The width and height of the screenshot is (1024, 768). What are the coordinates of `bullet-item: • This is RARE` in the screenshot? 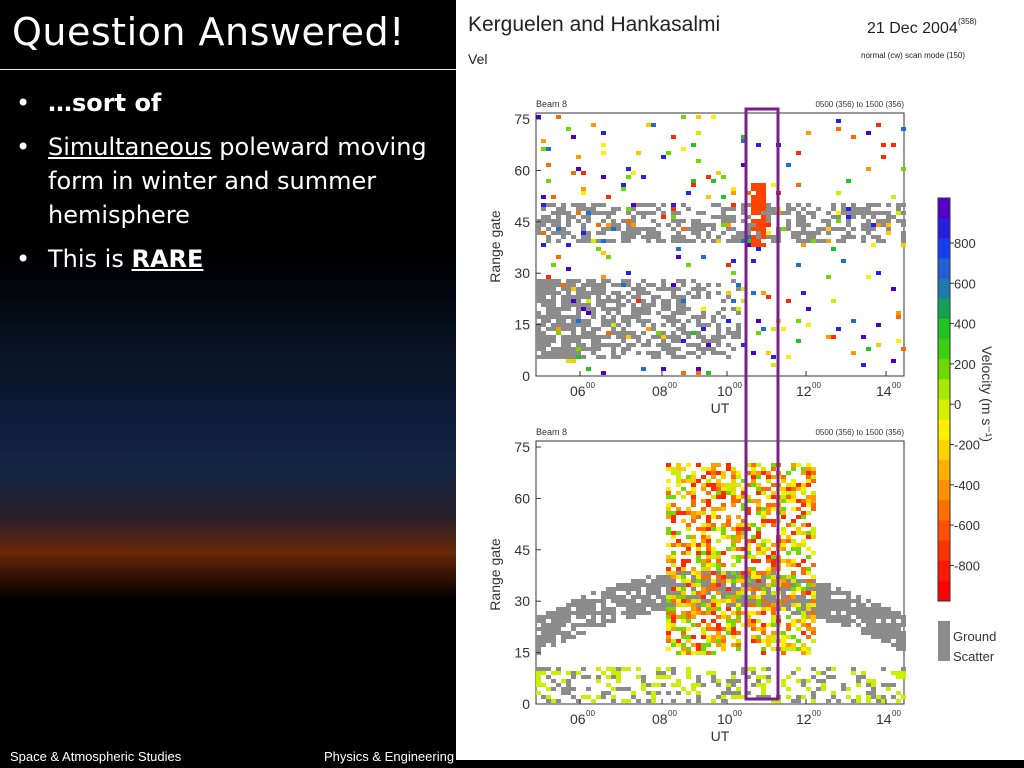 It's located at (224, 259).